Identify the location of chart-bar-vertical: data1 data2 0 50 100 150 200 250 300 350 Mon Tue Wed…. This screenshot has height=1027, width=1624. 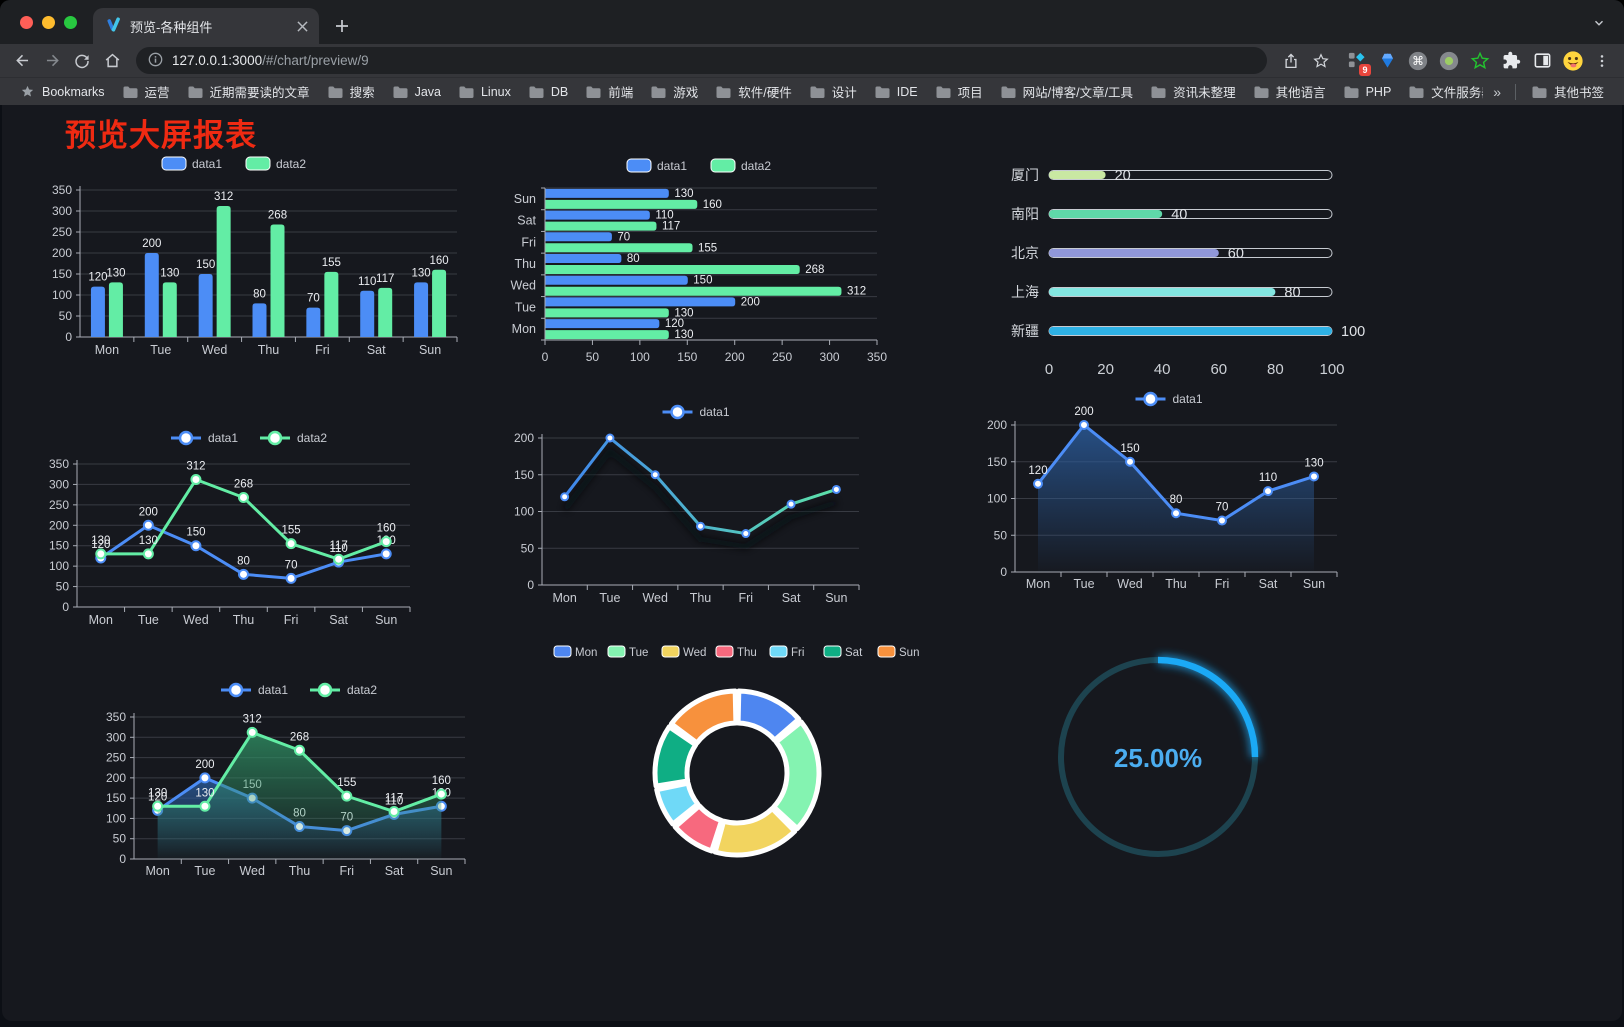
(254, 262).